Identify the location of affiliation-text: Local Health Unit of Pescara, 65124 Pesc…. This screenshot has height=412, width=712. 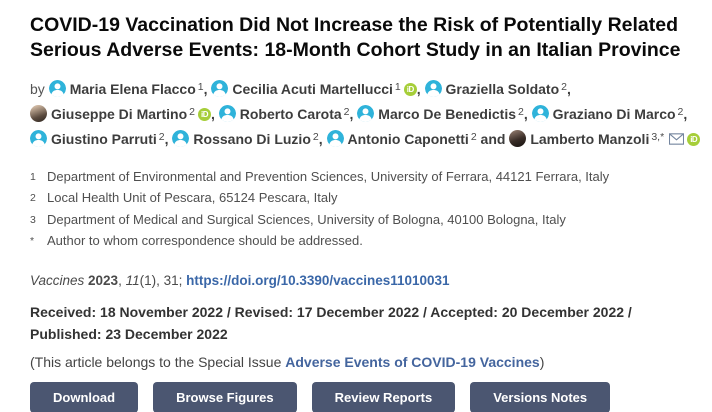
(192, 198).